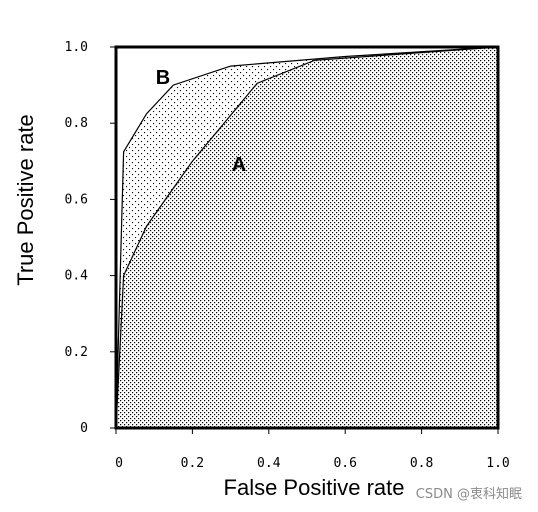  What do you see at coordinates (344, 463) in the screenshot?
I see `x-tick-label: 0.6` at bounding box center [344, 463].